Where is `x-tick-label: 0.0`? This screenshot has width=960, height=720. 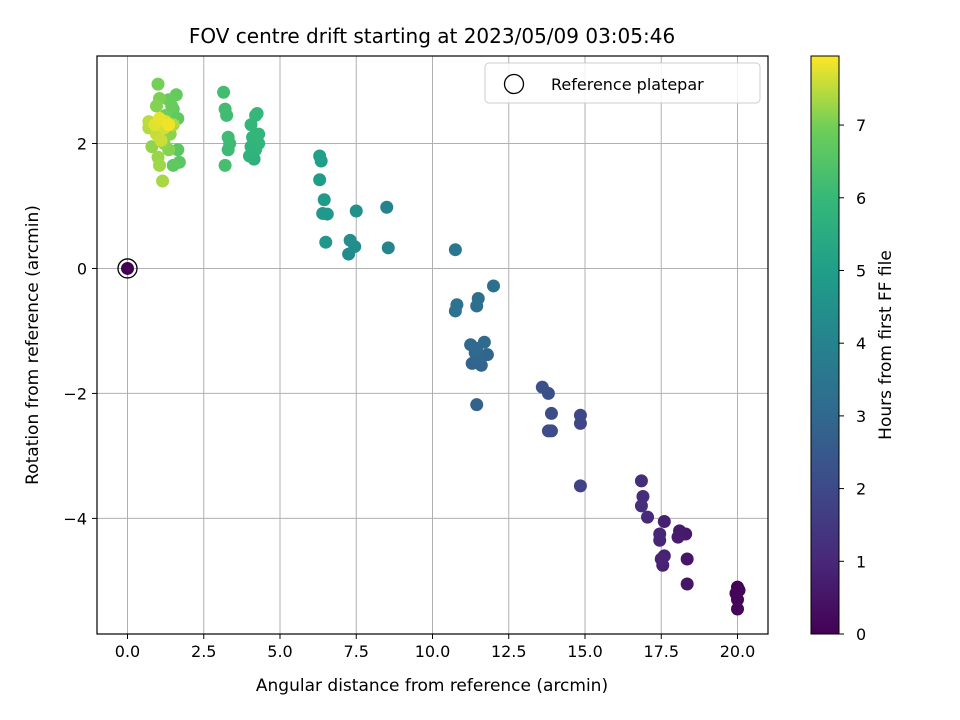 x-tick-label: 0.0 is located at coordinates (127, 651).